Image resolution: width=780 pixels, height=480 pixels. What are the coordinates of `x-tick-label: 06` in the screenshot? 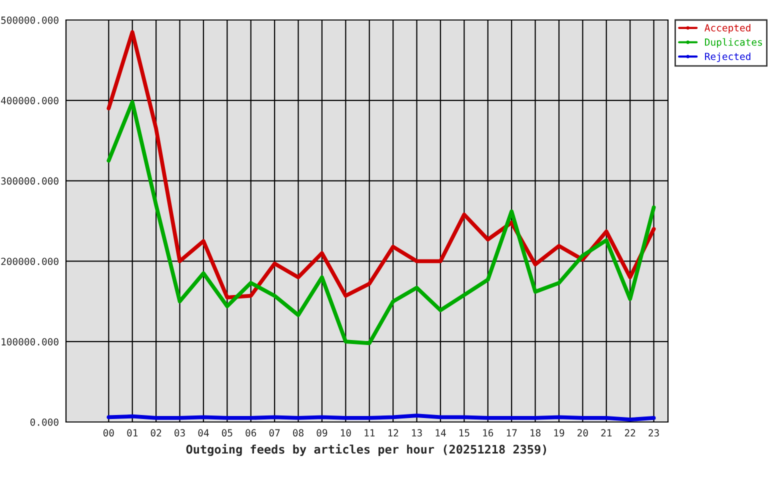 It's located at (251, 433).